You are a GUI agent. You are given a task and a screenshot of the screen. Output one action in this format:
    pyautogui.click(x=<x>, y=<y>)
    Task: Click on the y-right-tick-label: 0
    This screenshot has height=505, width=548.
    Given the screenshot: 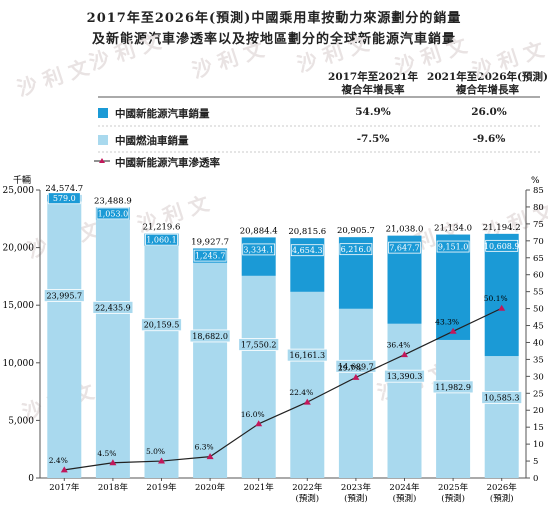 What is the action you would take?
    pyautogui.click(x=535, y=479)
    